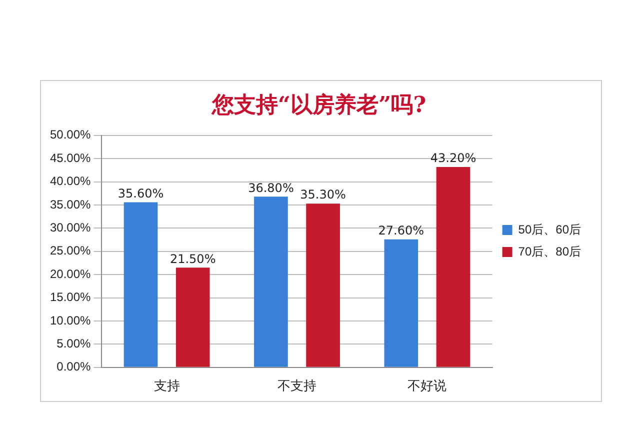  Describe the element at coordinates (550, 229) in the screenshot. I see `legend-label: 50后、60后` at that location.